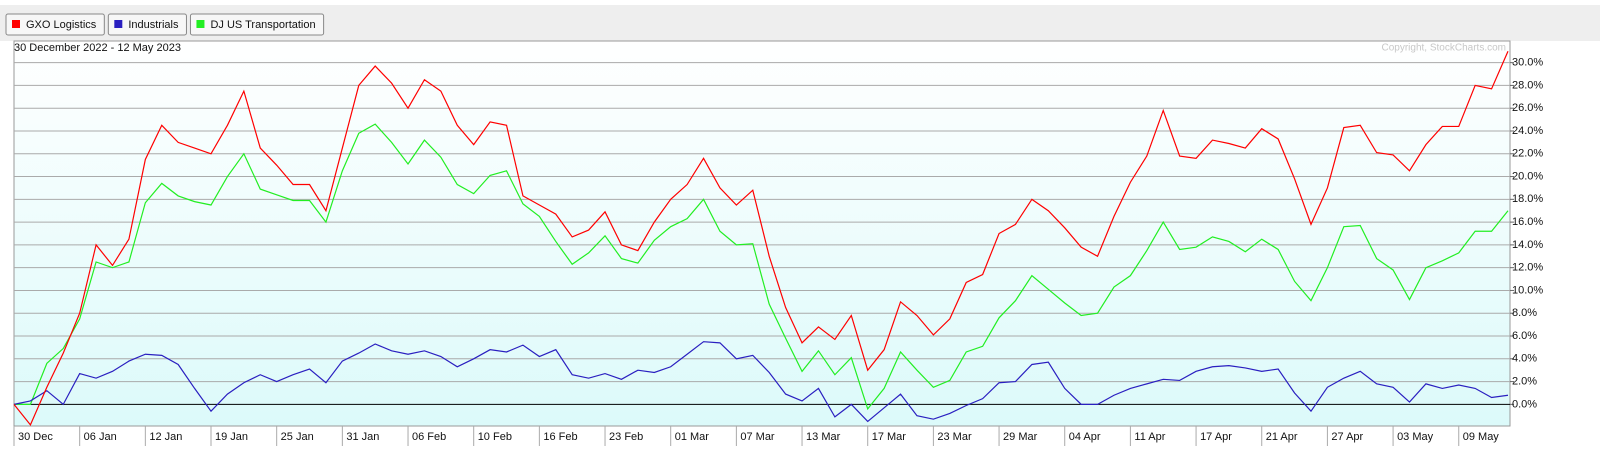 Image resolution: width=1600 pixels, height=462 pixels. What do you see at coordinates (297, 437) in the screenshot?
I see `x-tick-label: 25 Jan` at bounding box center [297, 437].